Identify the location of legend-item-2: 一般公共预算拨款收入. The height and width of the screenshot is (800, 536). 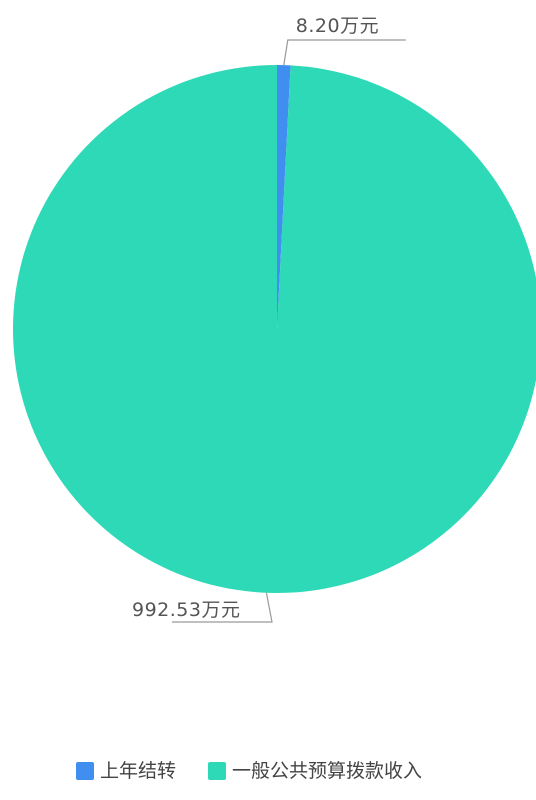
(315, 771).